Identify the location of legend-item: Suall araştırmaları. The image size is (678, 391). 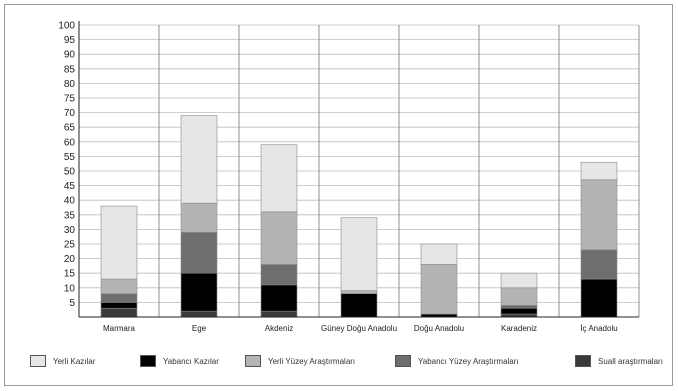
(619, 361).